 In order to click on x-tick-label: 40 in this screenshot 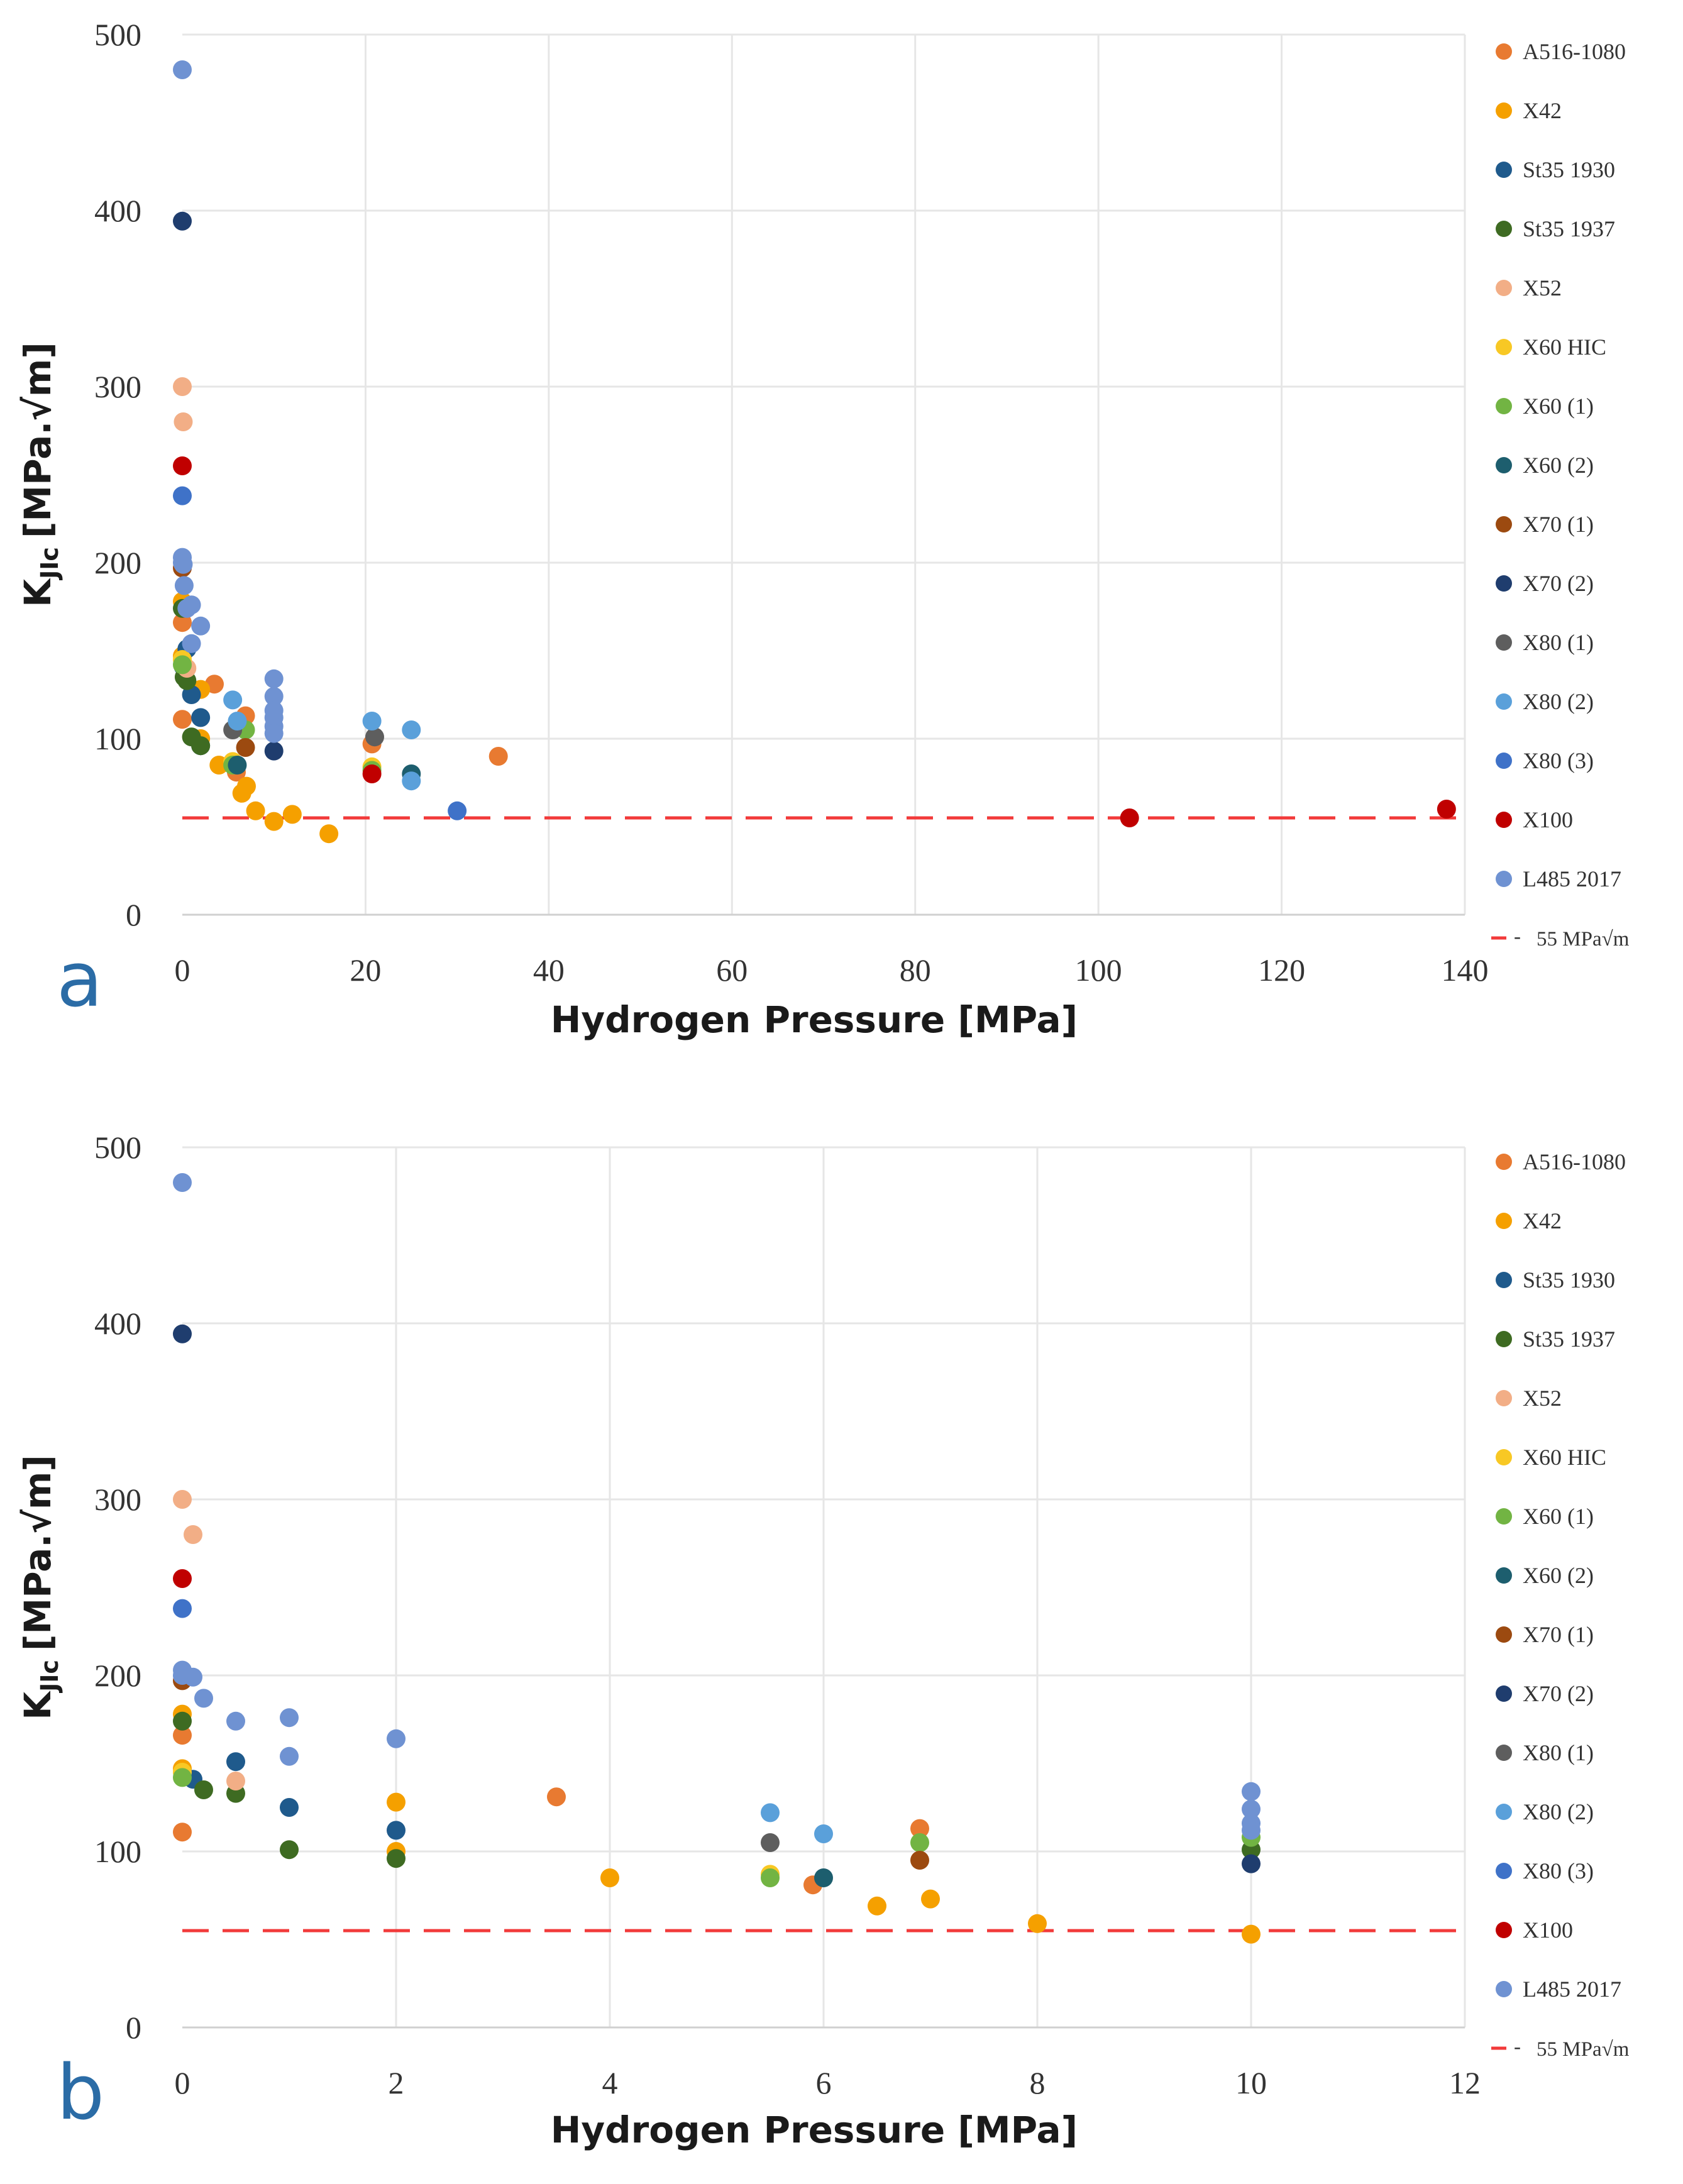, I will do `click(549, 970)`.